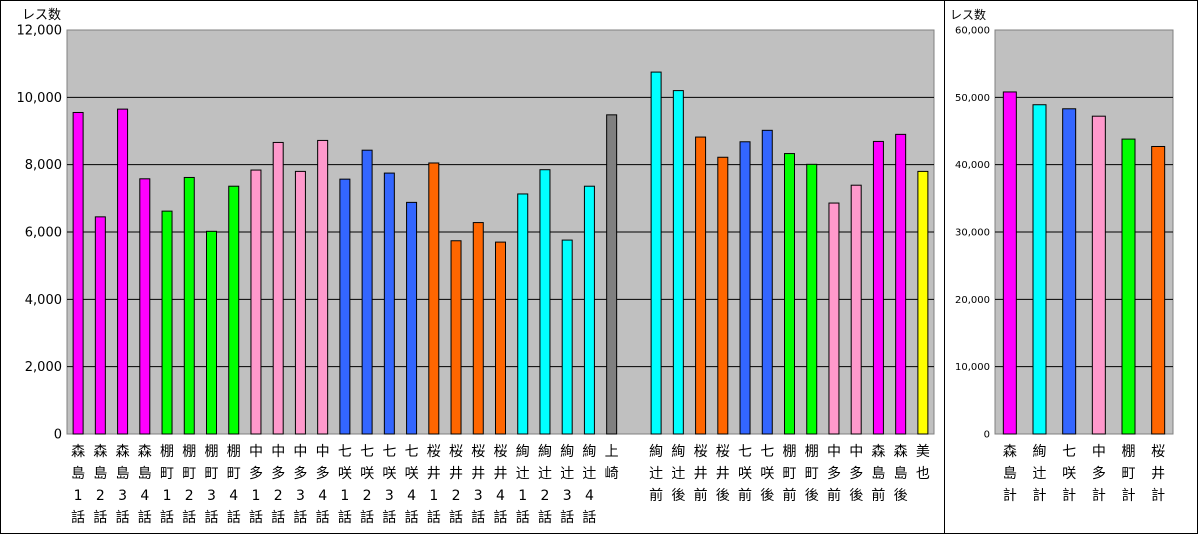 This screenshot has width=1198, height=534. I want to click on x-tick-label: 4, so click(411, 496).